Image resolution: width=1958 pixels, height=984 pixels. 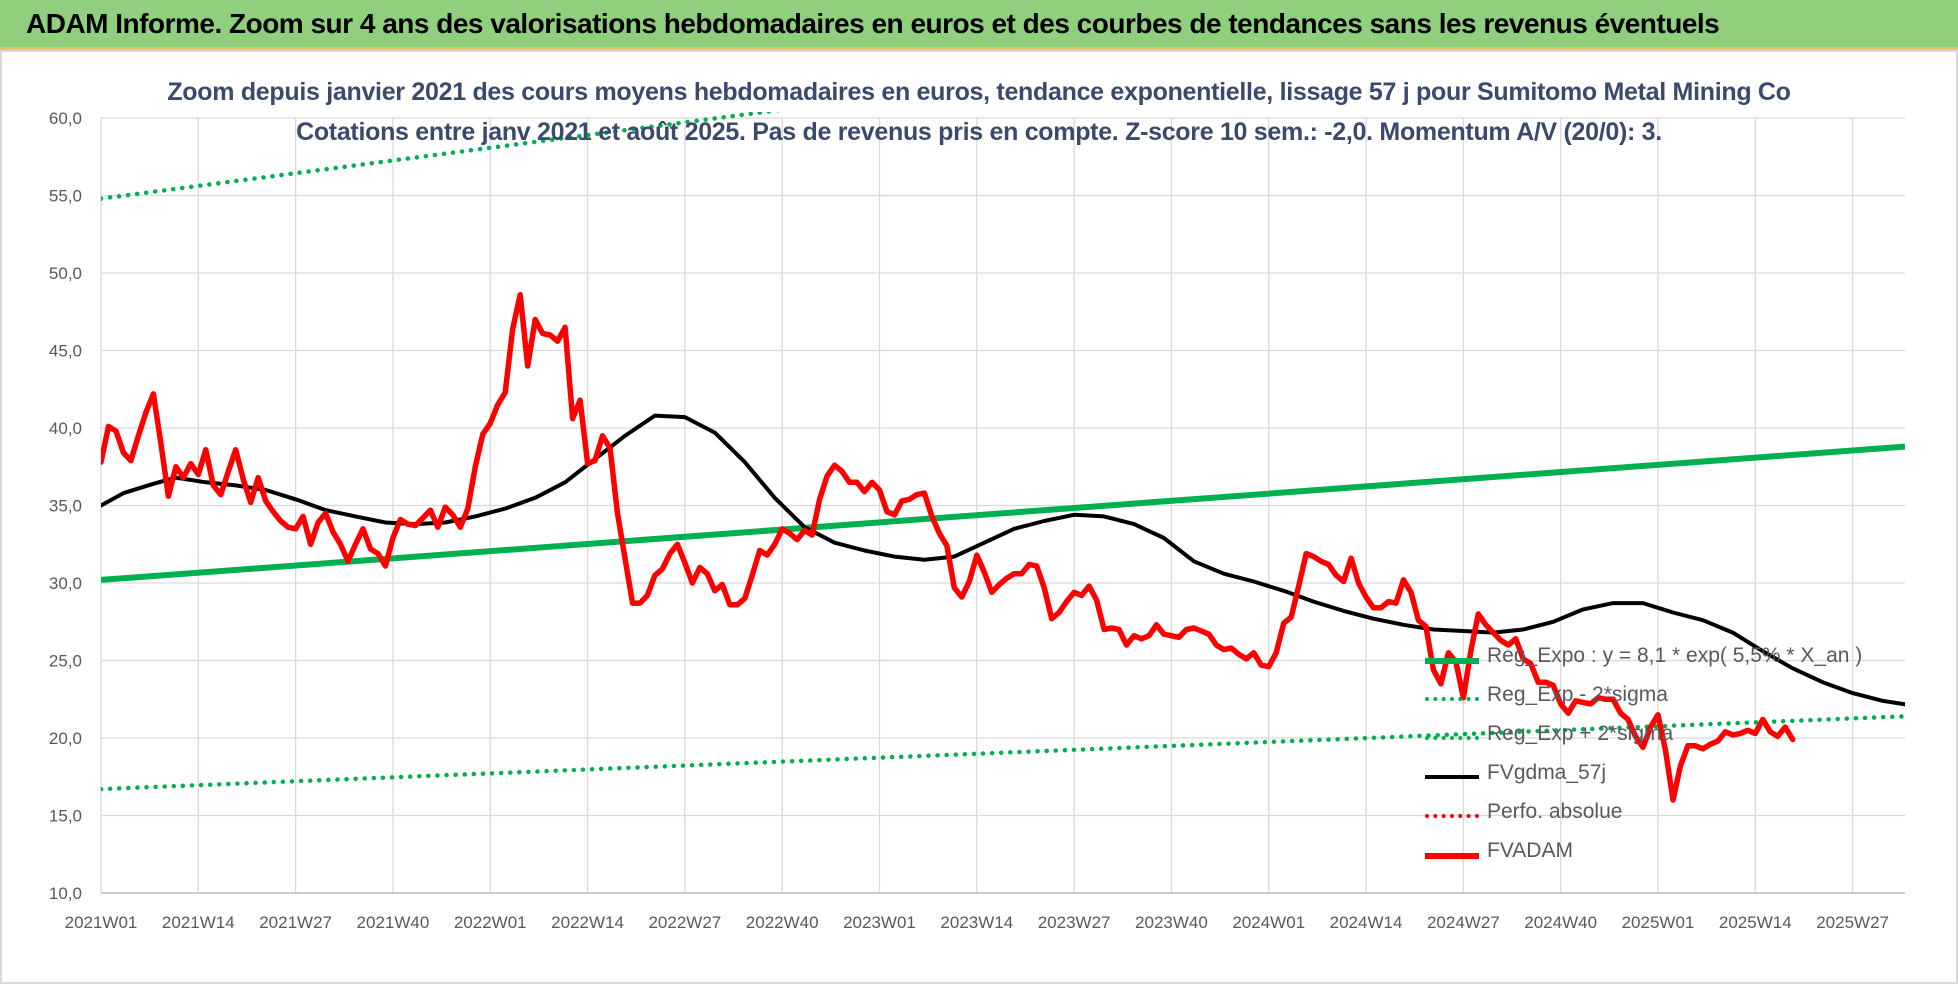 I want to click on x-tick-label: 2022W40, so click(x=782, y=922).